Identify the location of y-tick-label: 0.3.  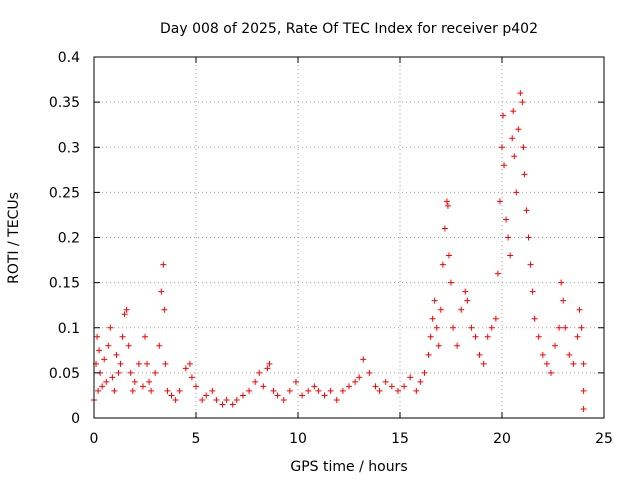
(69, 148).